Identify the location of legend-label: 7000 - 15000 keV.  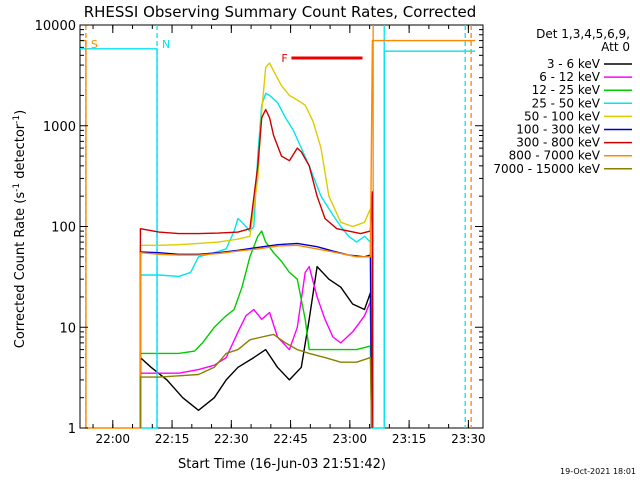
(546, 169).